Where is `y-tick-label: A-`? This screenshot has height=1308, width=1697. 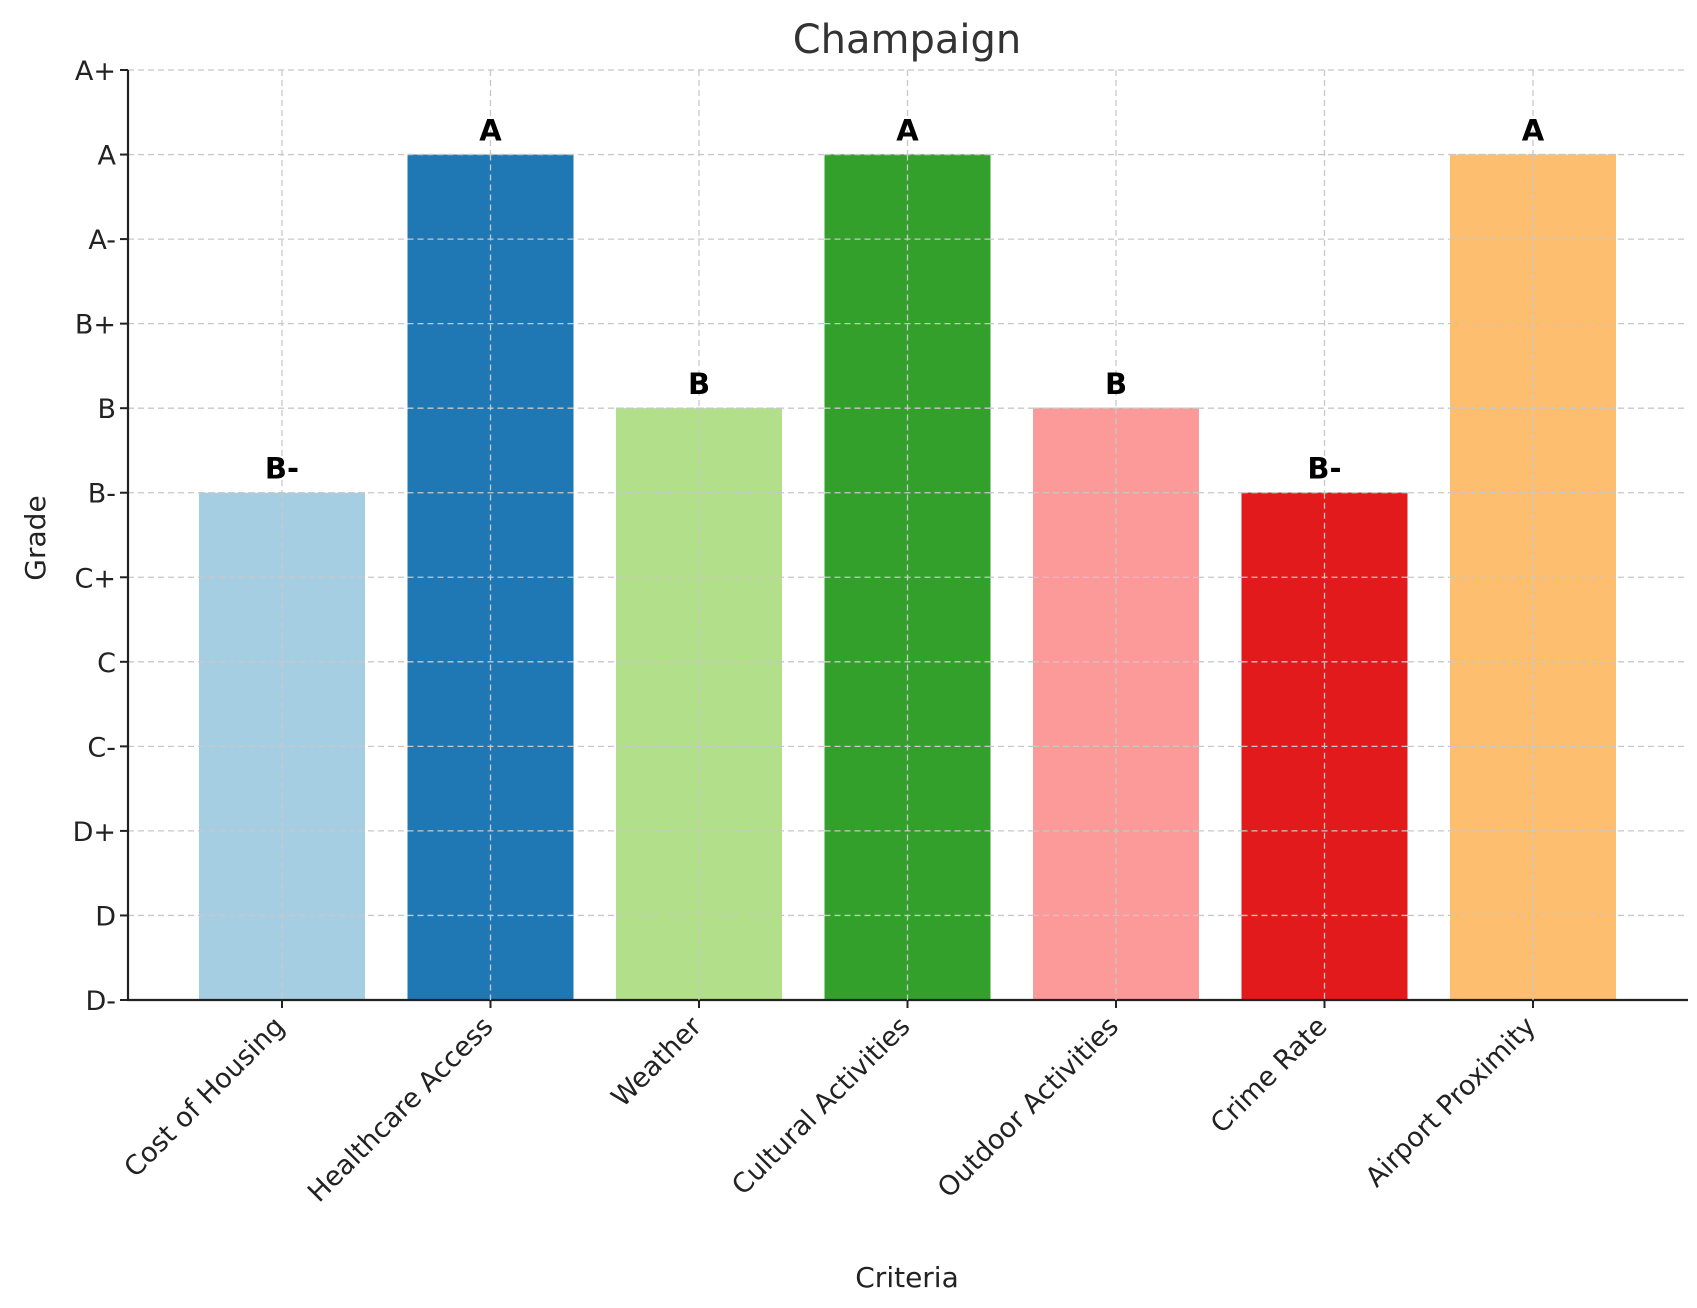
y-tick-label: A- is located at coordinates (102, 240).